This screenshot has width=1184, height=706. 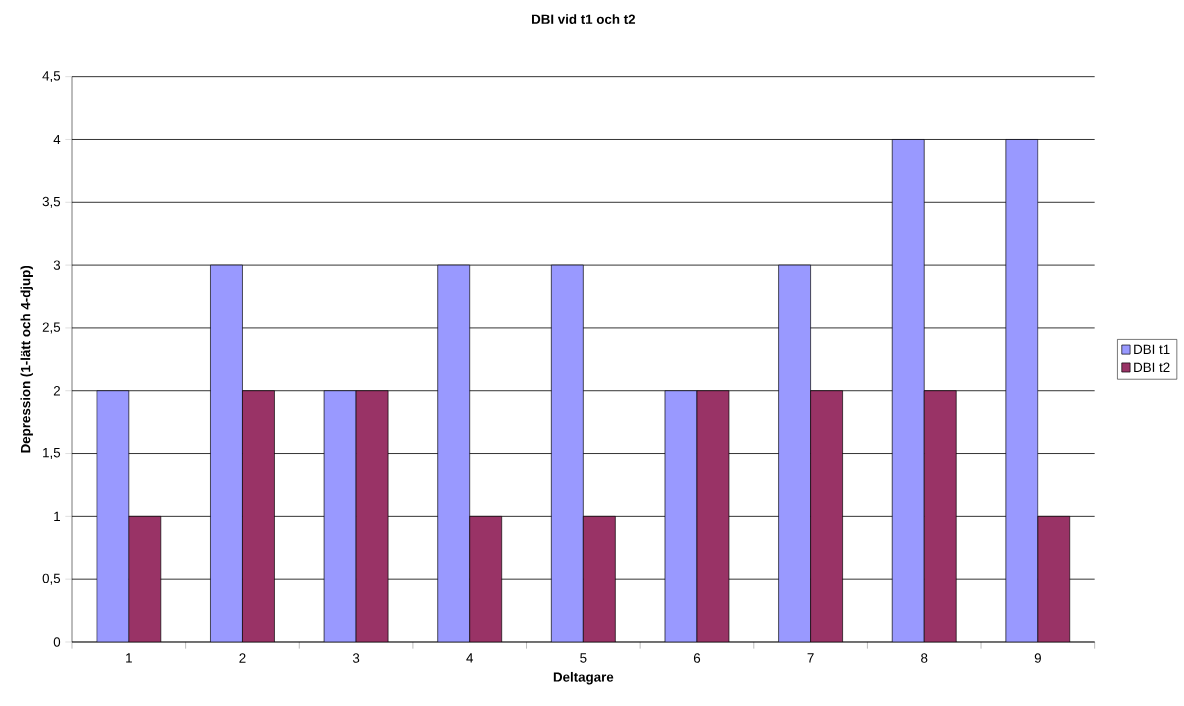 I want to click on y-tick-label: 2,5, so click(x=51, y=328).